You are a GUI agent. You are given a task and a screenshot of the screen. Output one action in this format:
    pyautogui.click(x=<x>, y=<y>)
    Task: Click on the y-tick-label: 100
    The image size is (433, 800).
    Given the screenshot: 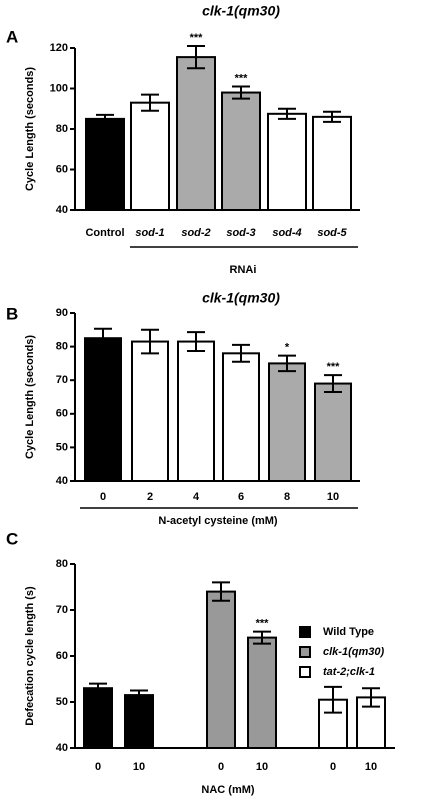 What is the action you would take?
    pyautogui.click(x=59, y=88)
    